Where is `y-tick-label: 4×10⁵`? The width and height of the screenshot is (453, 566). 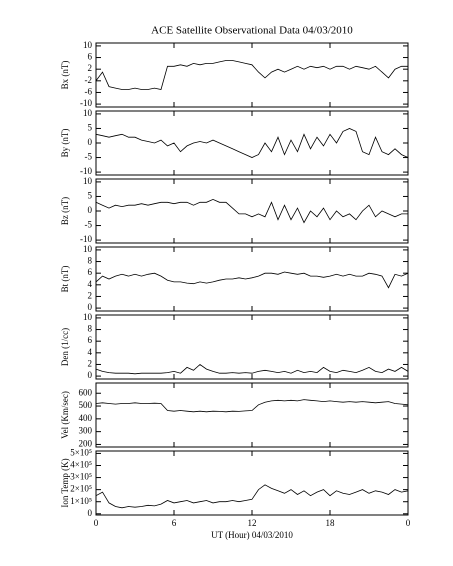
y-tick-label: 4×10⁵ is located at coordinates (81, 465).